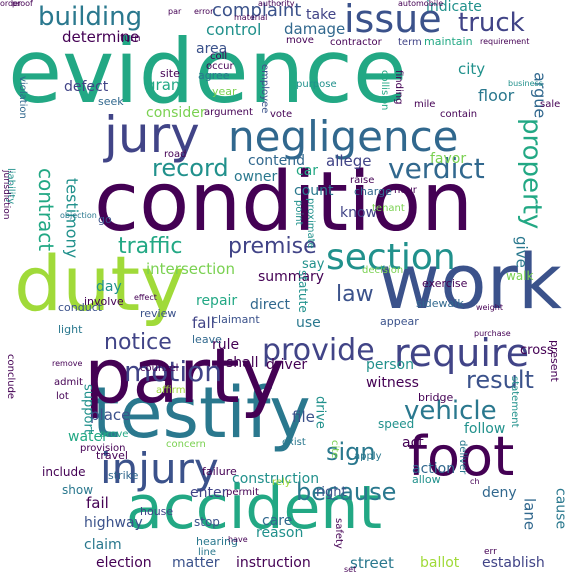 Image resolution: width=576 pixels, height=576 pixels. I want to click on word: premise, so click(272, 246).